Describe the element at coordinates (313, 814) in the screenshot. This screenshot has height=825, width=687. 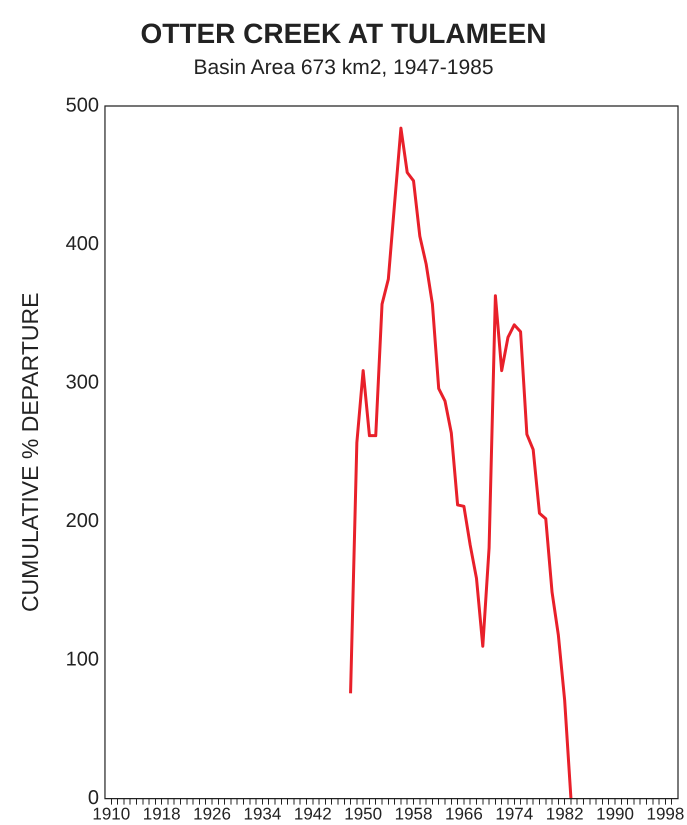
I see `x-tick-label: 1942` at that location.